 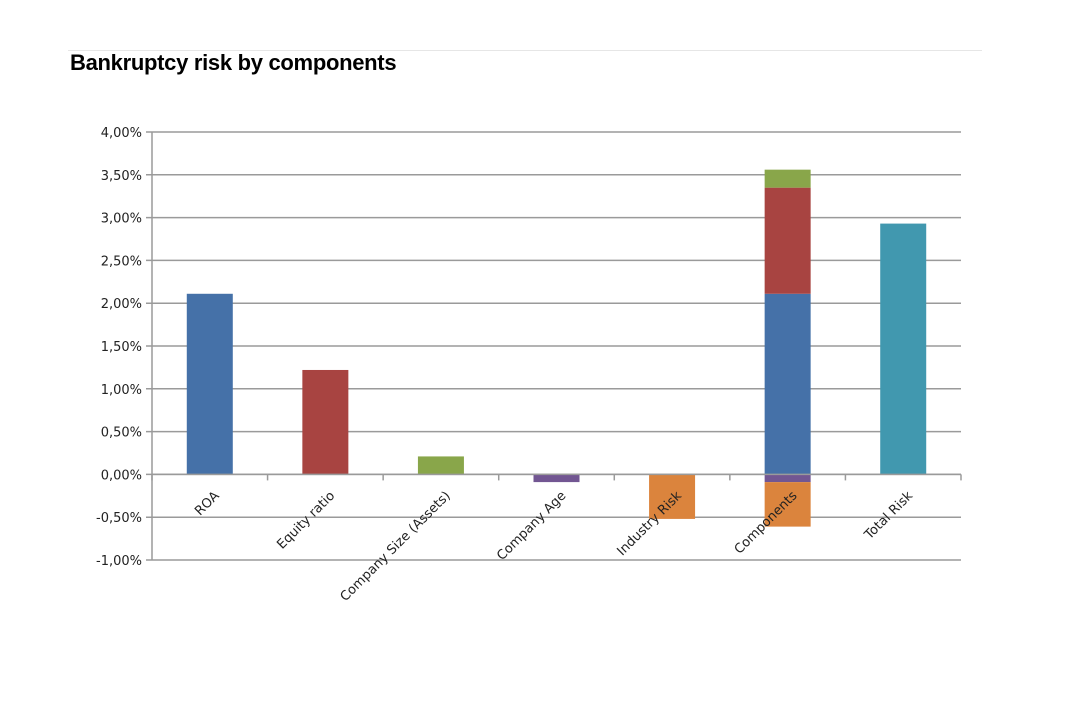 I want to click on x-category-label: Equity ratio, so click(x=306, y=521).